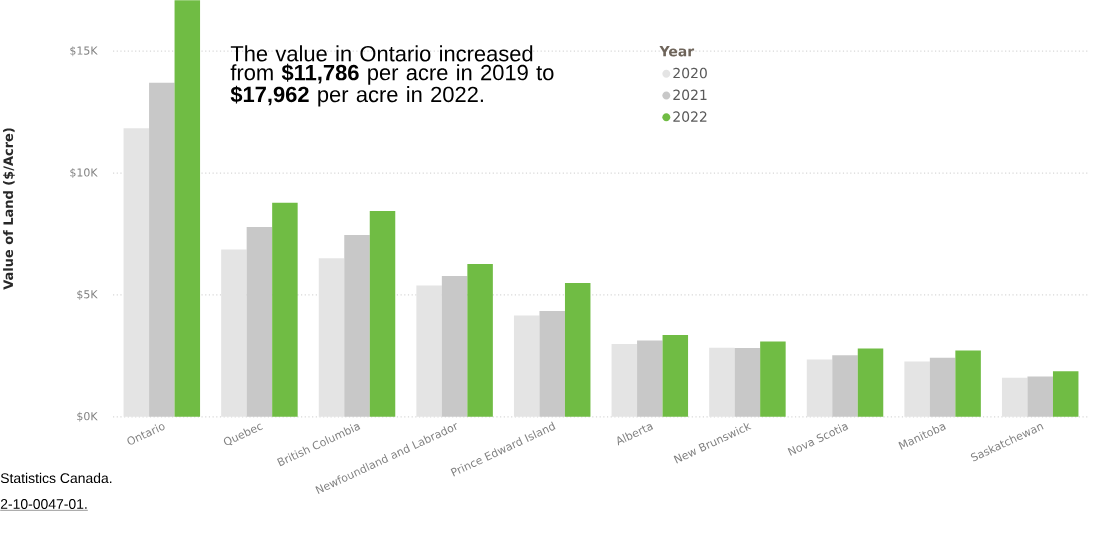 This screenshot has width=1094, height=549. Describe the element at coordinates (56, 478) in the screenshot. I see `text: Statistics Canada.` at that location.